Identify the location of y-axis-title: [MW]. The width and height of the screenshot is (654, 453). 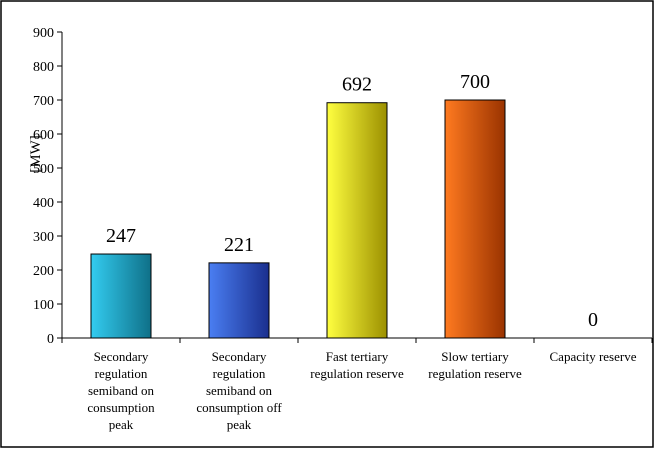
(36, 154).